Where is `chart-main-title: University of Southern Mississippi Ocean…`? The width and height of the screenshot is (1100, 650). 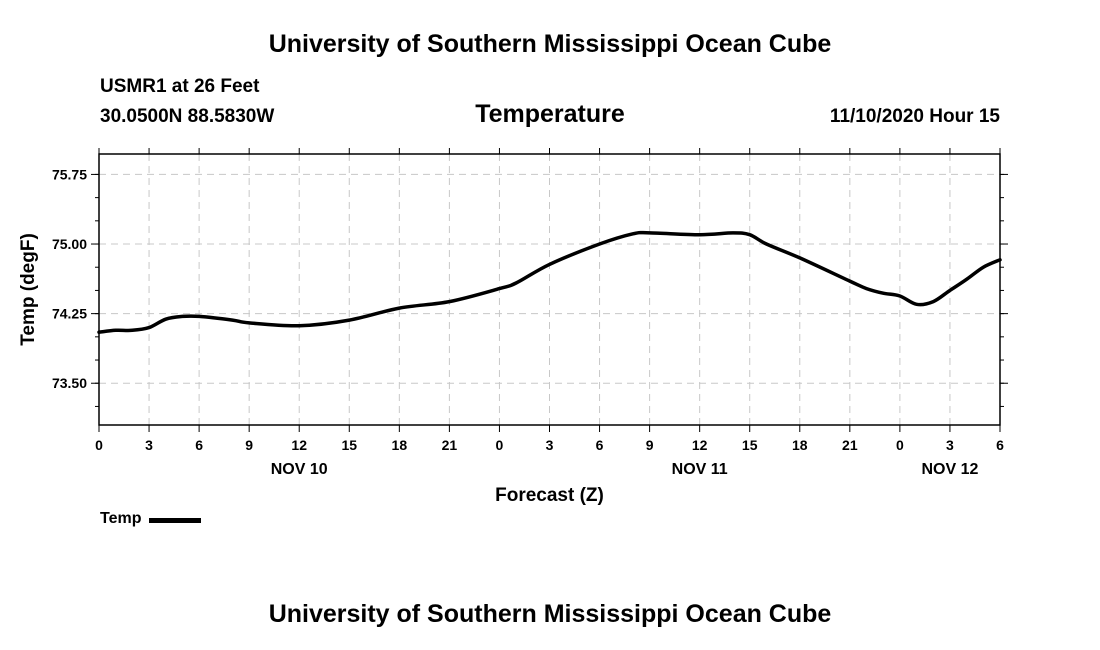
chart-main-title: University of Southern Mississippi Ocean… is located at coordinates (550, 44).